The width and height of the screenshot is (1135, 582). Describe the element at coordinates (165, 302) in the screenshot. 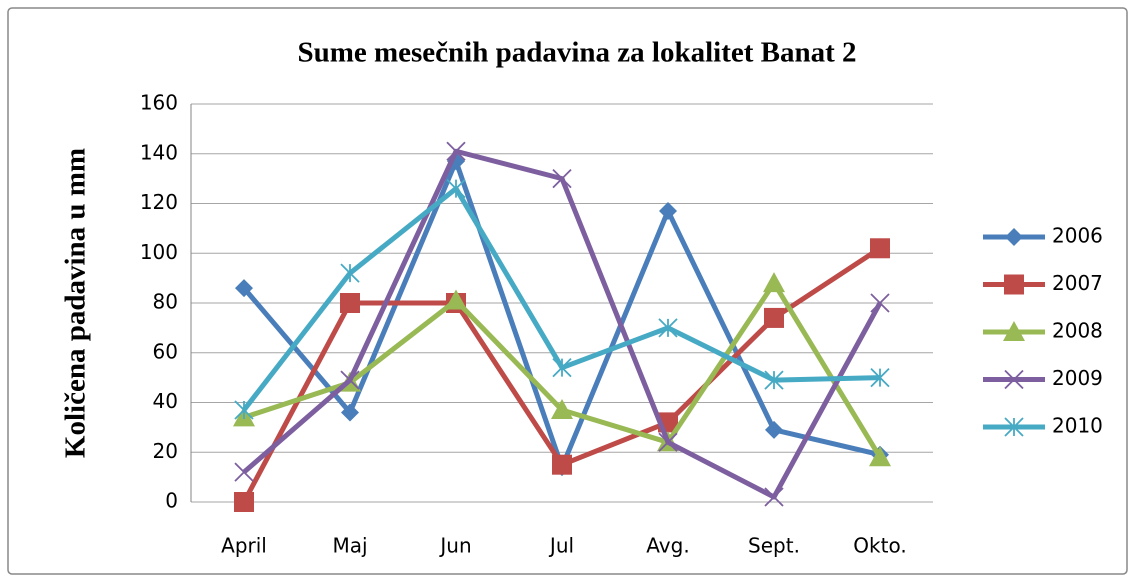

I see `y-tick-label: 80` at that location.